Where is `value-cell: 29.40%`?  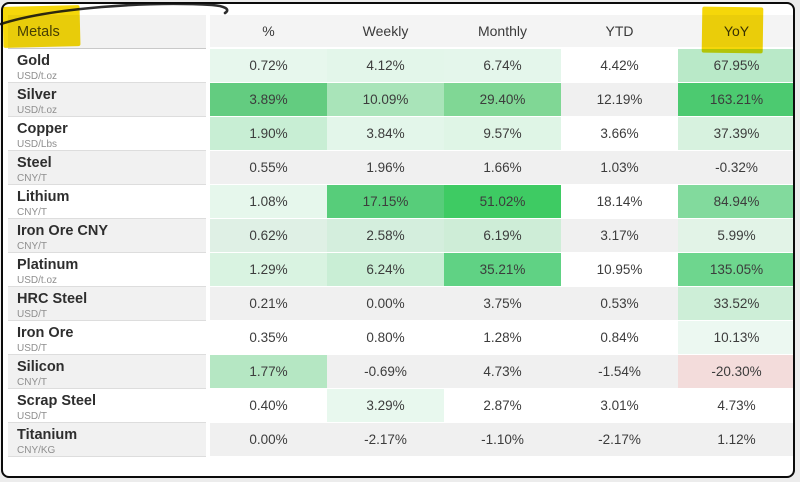 value-cell: 29.40% is located at coordinates (502, 100).